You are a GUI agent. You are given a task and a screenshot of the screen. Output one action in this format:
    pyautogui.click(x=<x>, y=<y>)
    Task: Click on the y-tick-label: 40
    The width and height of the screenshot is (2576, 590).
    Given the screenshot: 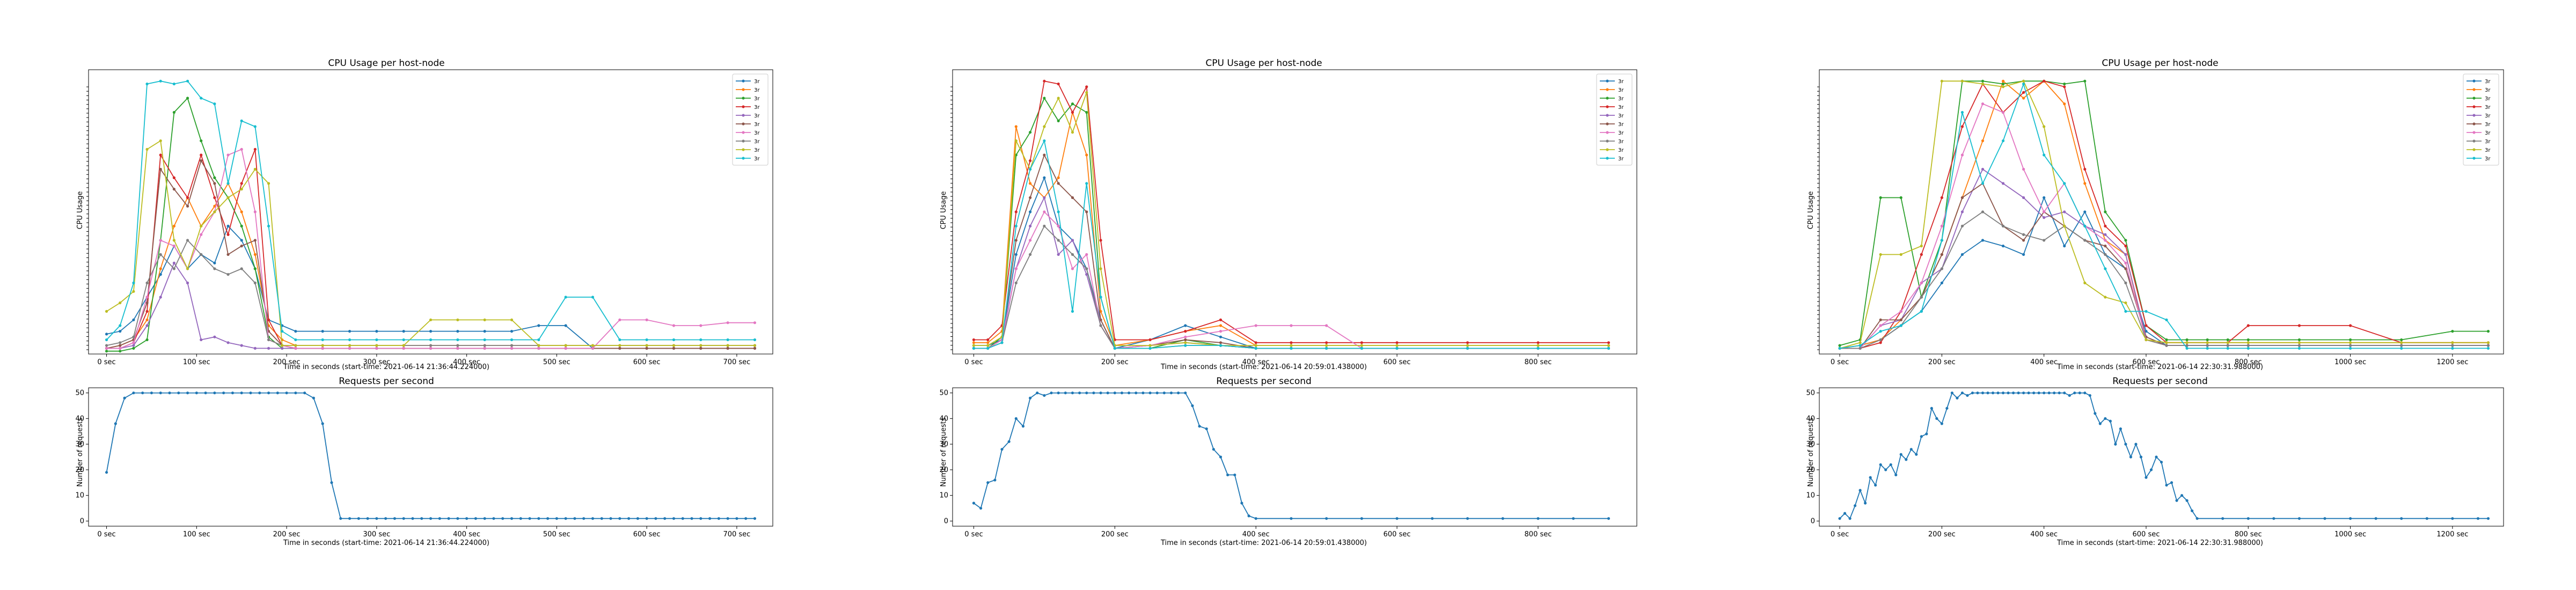 What is the action you would take?
    pyautogui.click(x=943, y=419)
    